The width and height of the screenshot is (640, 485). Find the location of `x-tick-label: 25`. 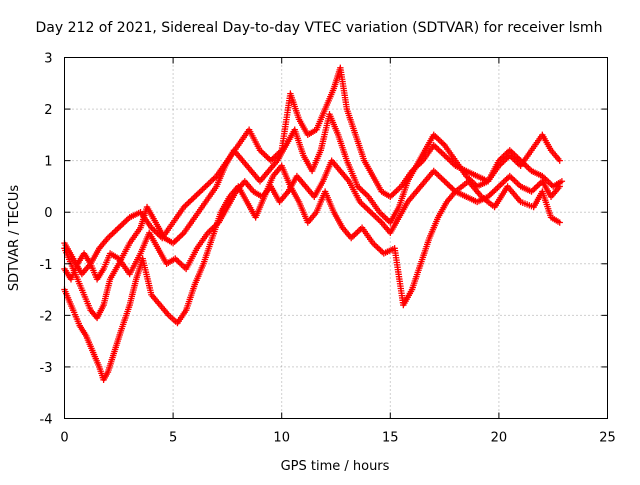

x-tick-label: 25 is located at coordinates (607, 438).